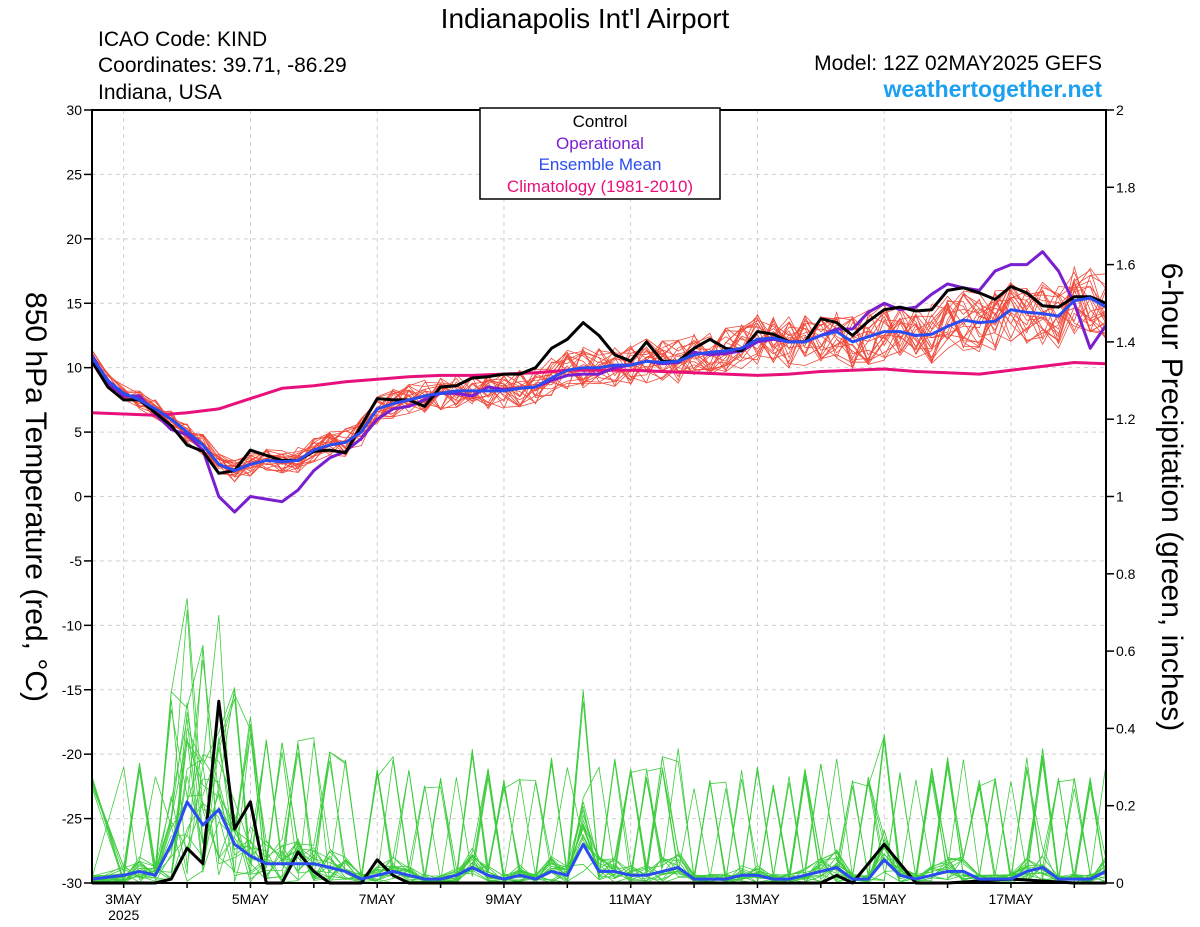  I want to click on icao-code: ICAO Code: KIND, so click(182, 39).